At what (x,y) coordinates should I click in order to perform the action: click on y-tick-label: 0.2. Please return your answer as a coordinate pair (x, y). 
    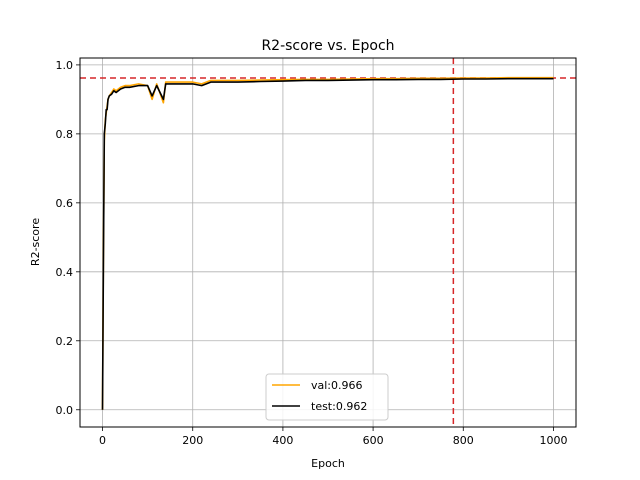
    Looking at the image, I should click on (65, 341).